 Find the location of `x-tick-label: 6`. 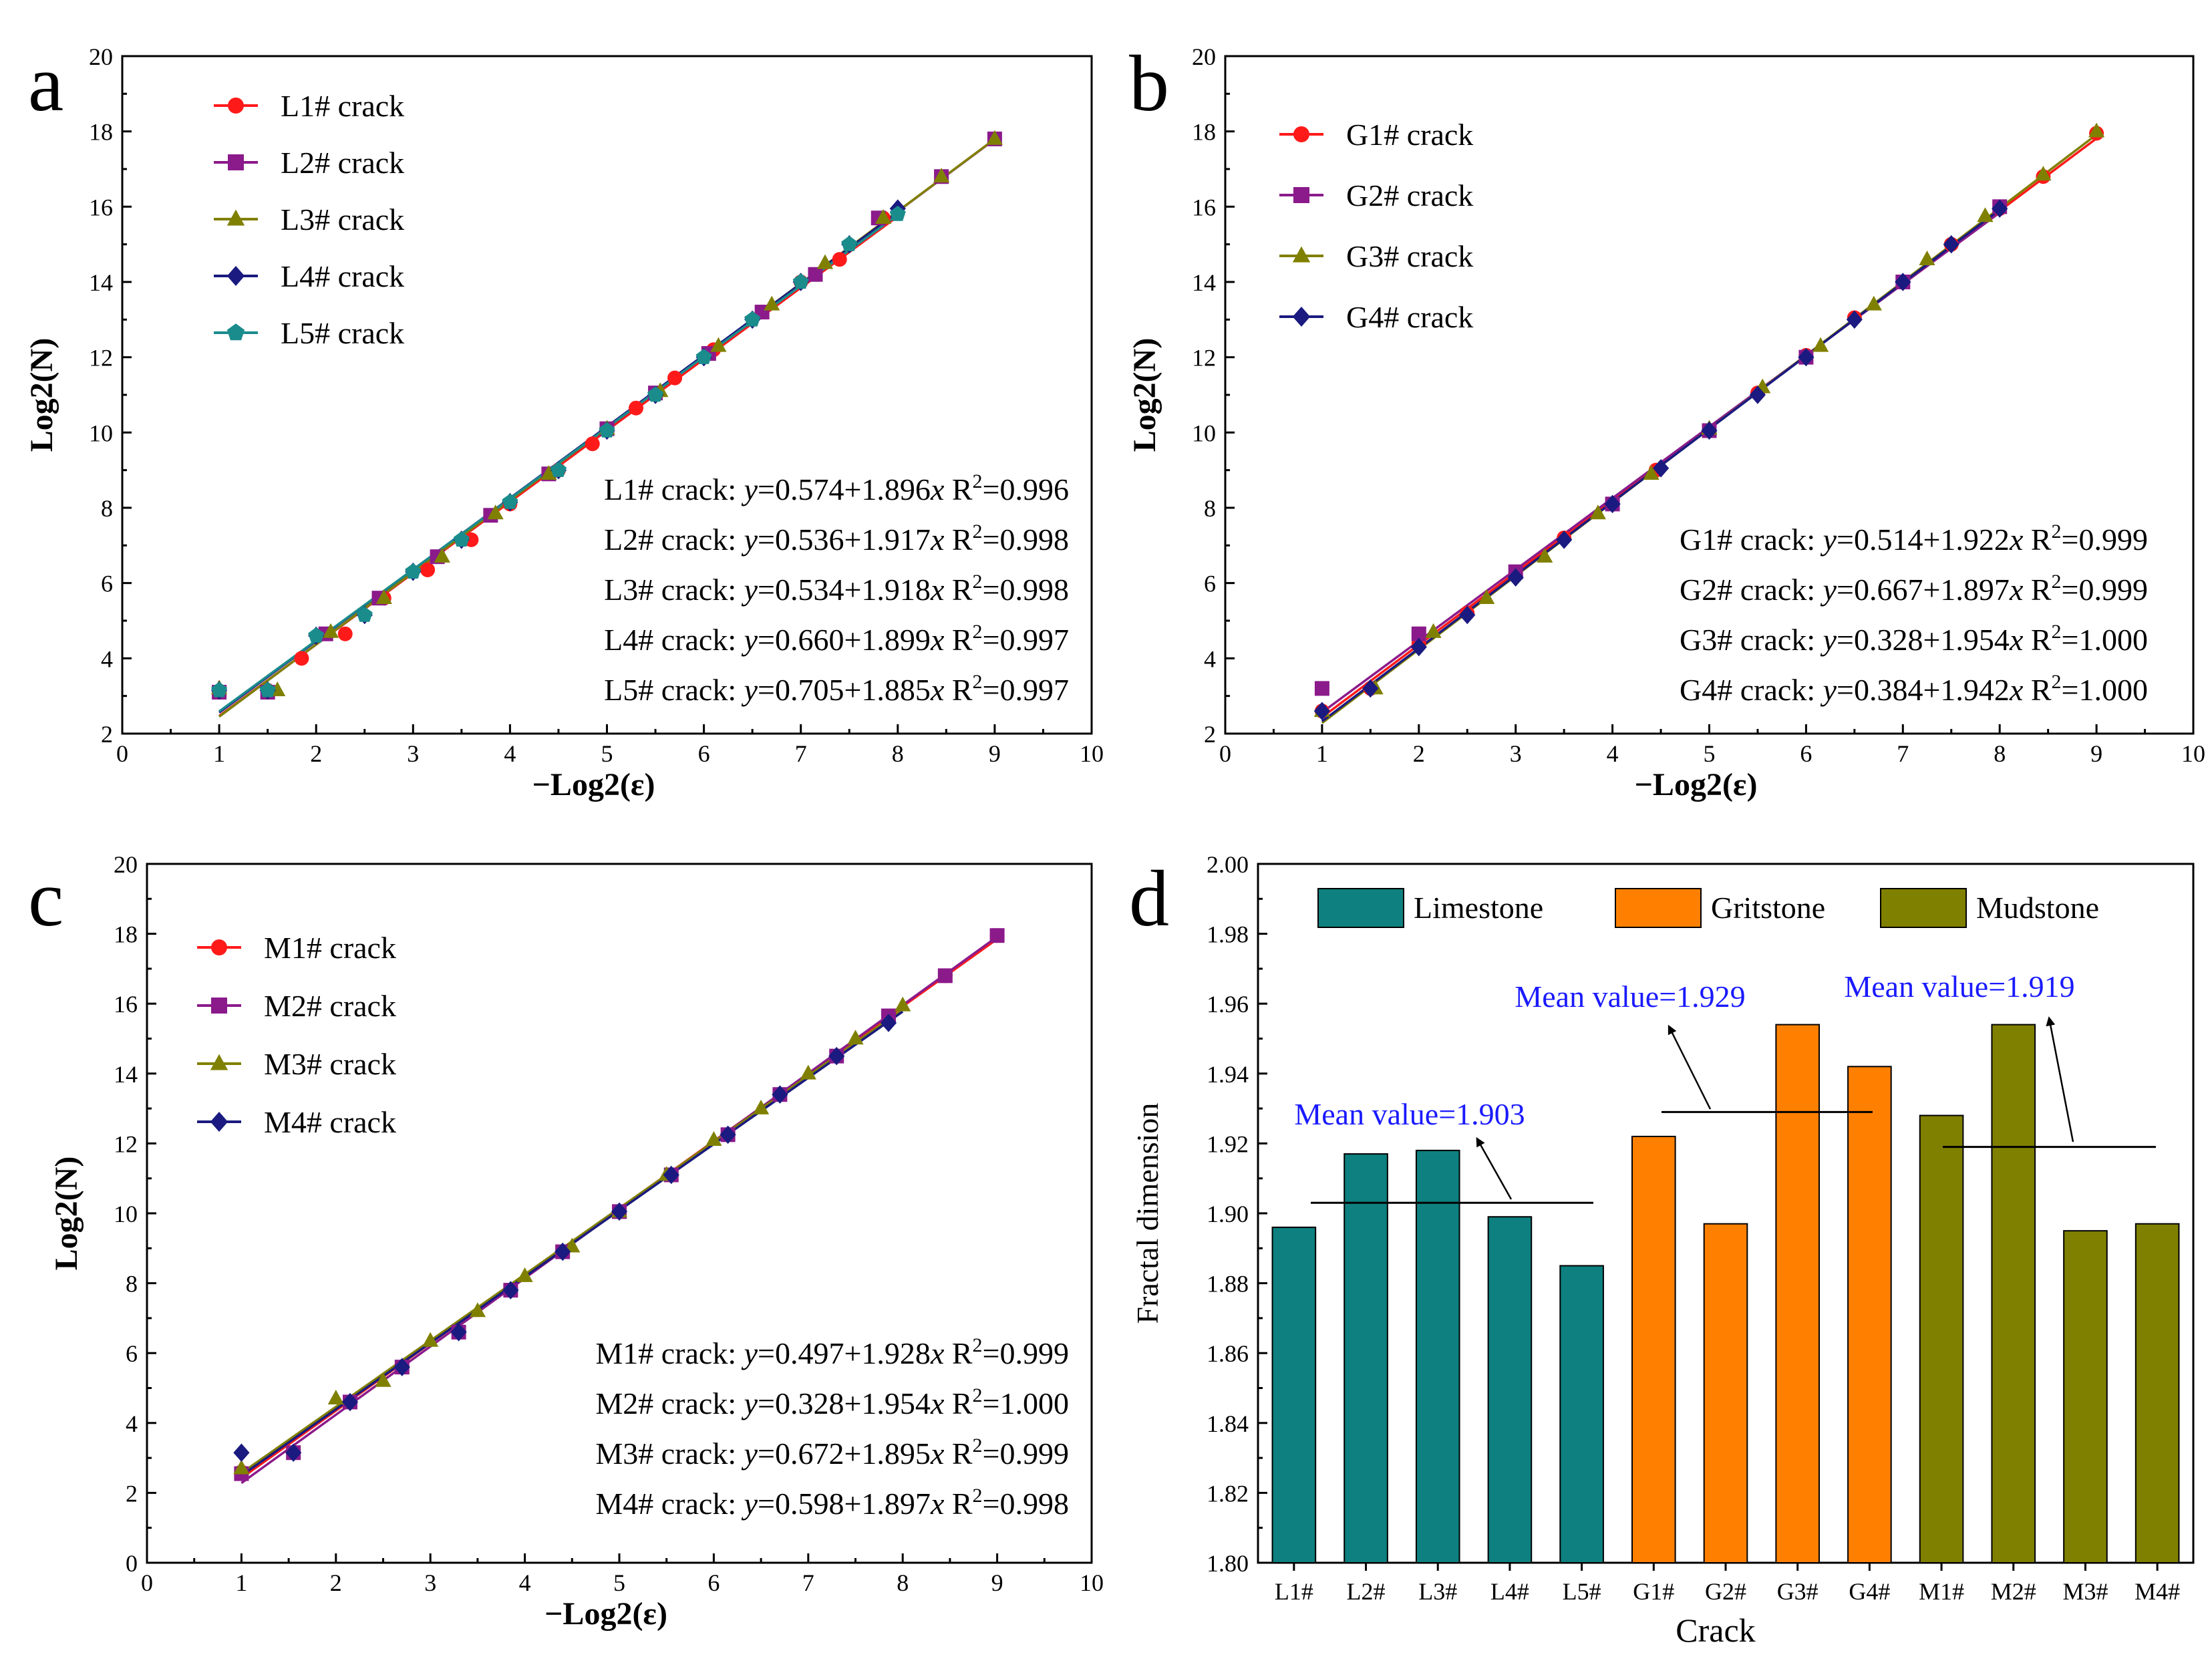

x-tick-label: 6 is located at coordinates (704, 753).